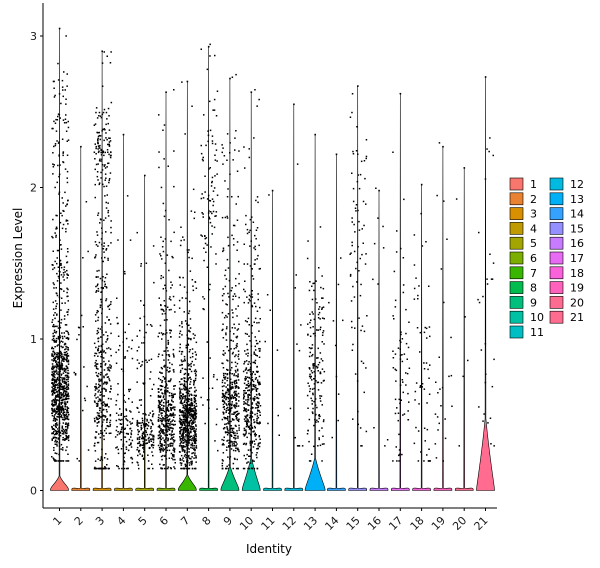 Image resolution: width=600 pixels, height=568 pixels. I want to click on legend-label-17: 17, so click(577, 258).